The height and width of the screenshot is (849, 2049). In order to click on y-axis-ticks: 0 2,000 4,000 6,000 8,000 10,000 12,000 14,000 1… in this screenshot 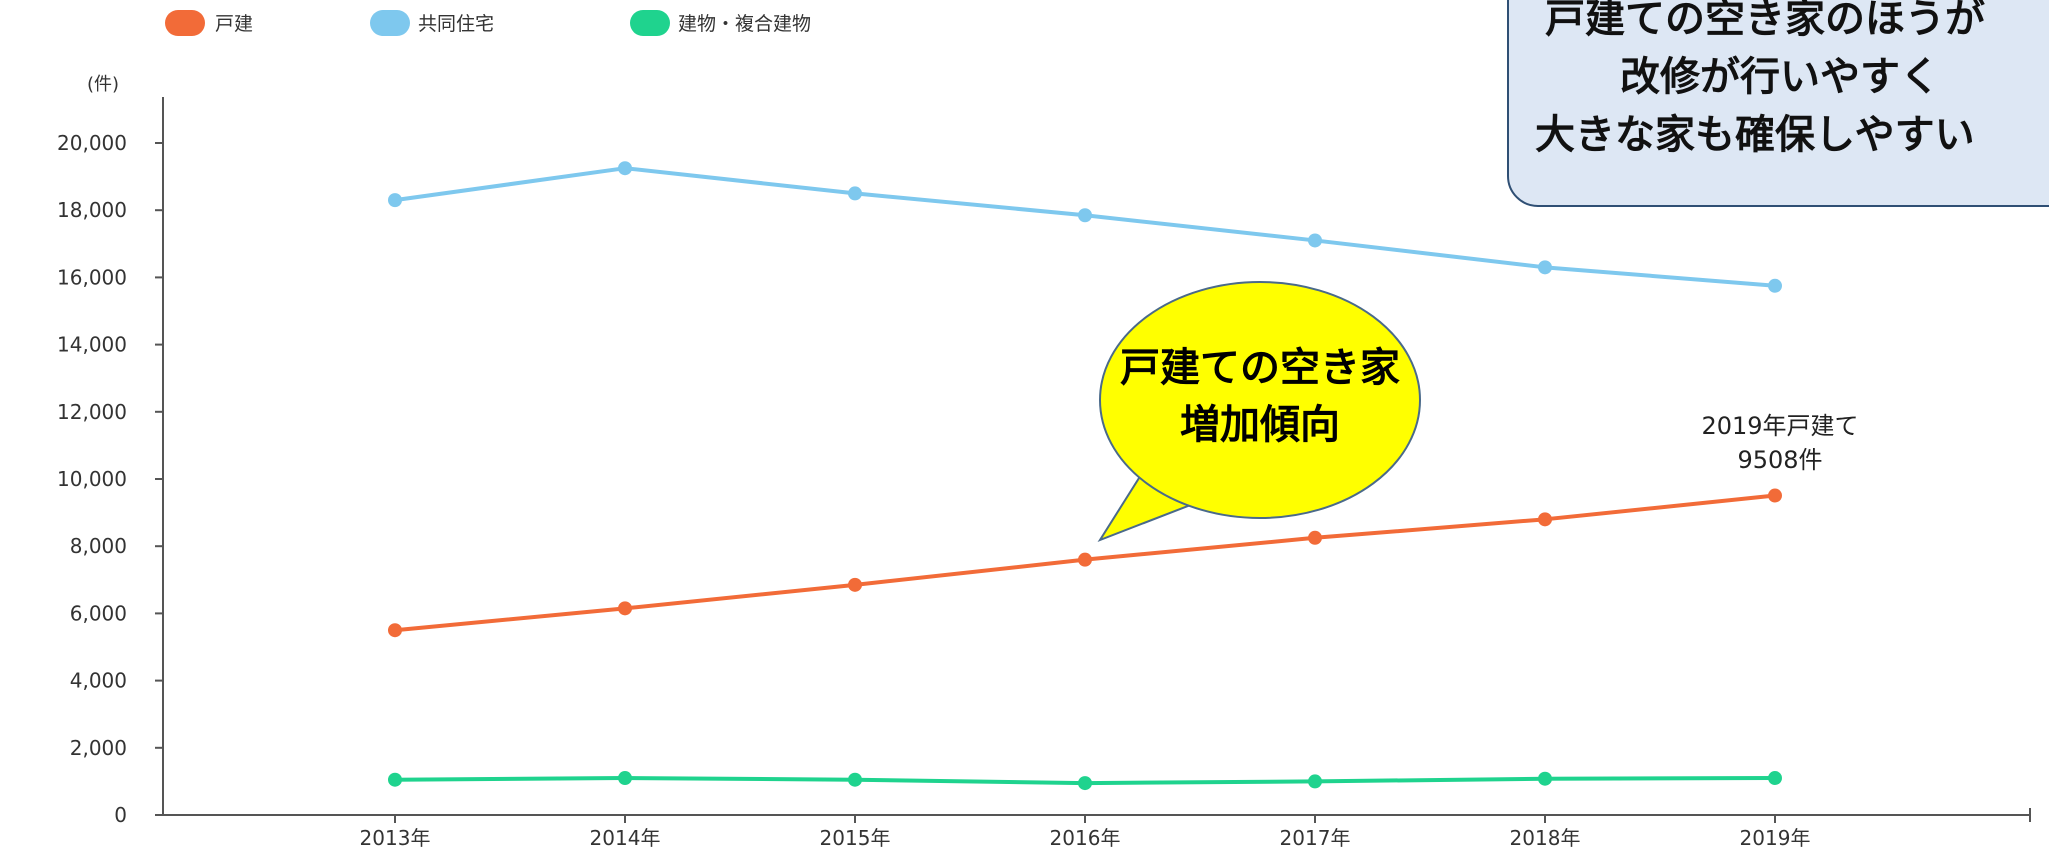, I will do `click(110, 479)`.